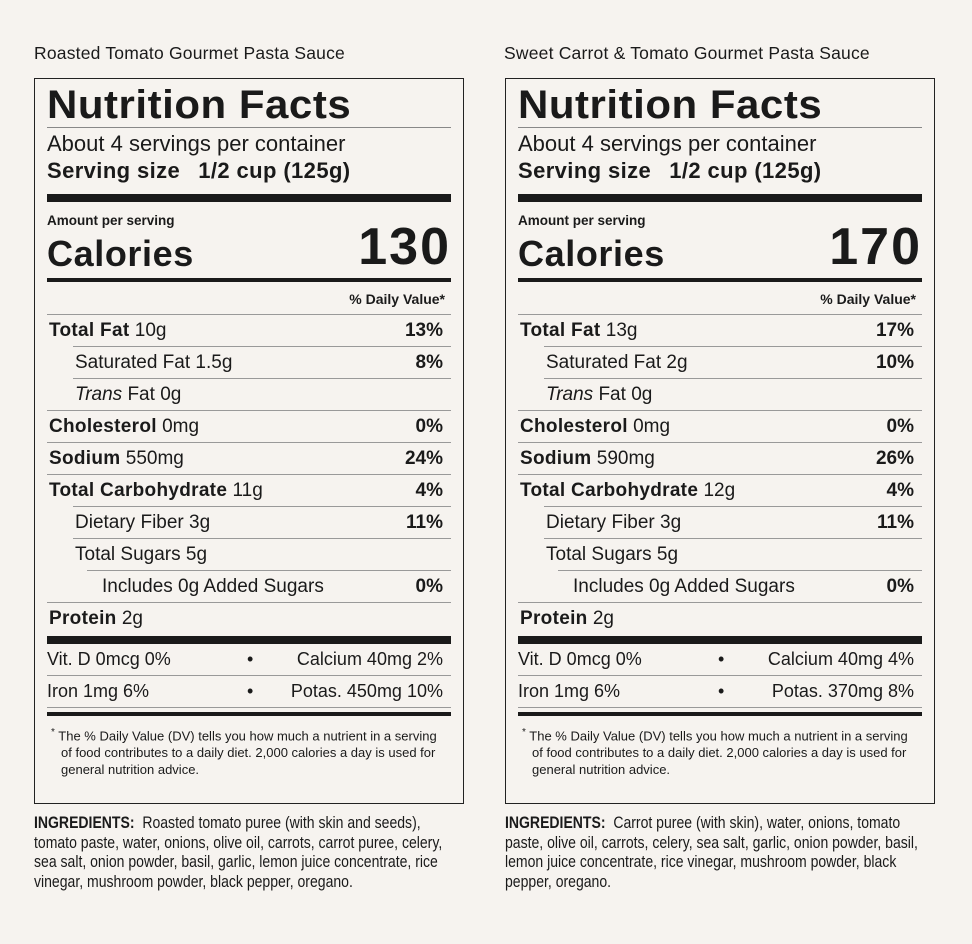 Image resolution: width=972 pixels, height=944 pixels. What do you see at coordinates (603, 618) in the screenshot?
I see `nutrient-amount: 2g` at bounding box center [603, 618].